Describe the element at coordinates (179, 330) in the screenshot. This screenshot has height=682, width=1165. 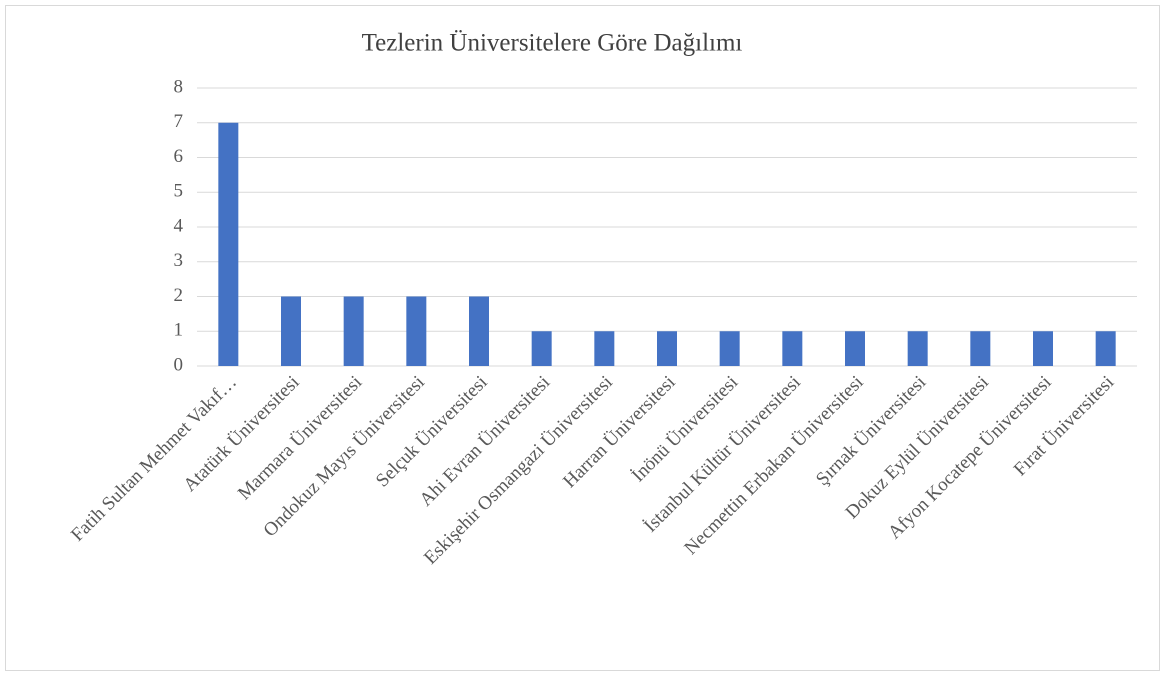
I see `y-tick-label: 1` at that location.